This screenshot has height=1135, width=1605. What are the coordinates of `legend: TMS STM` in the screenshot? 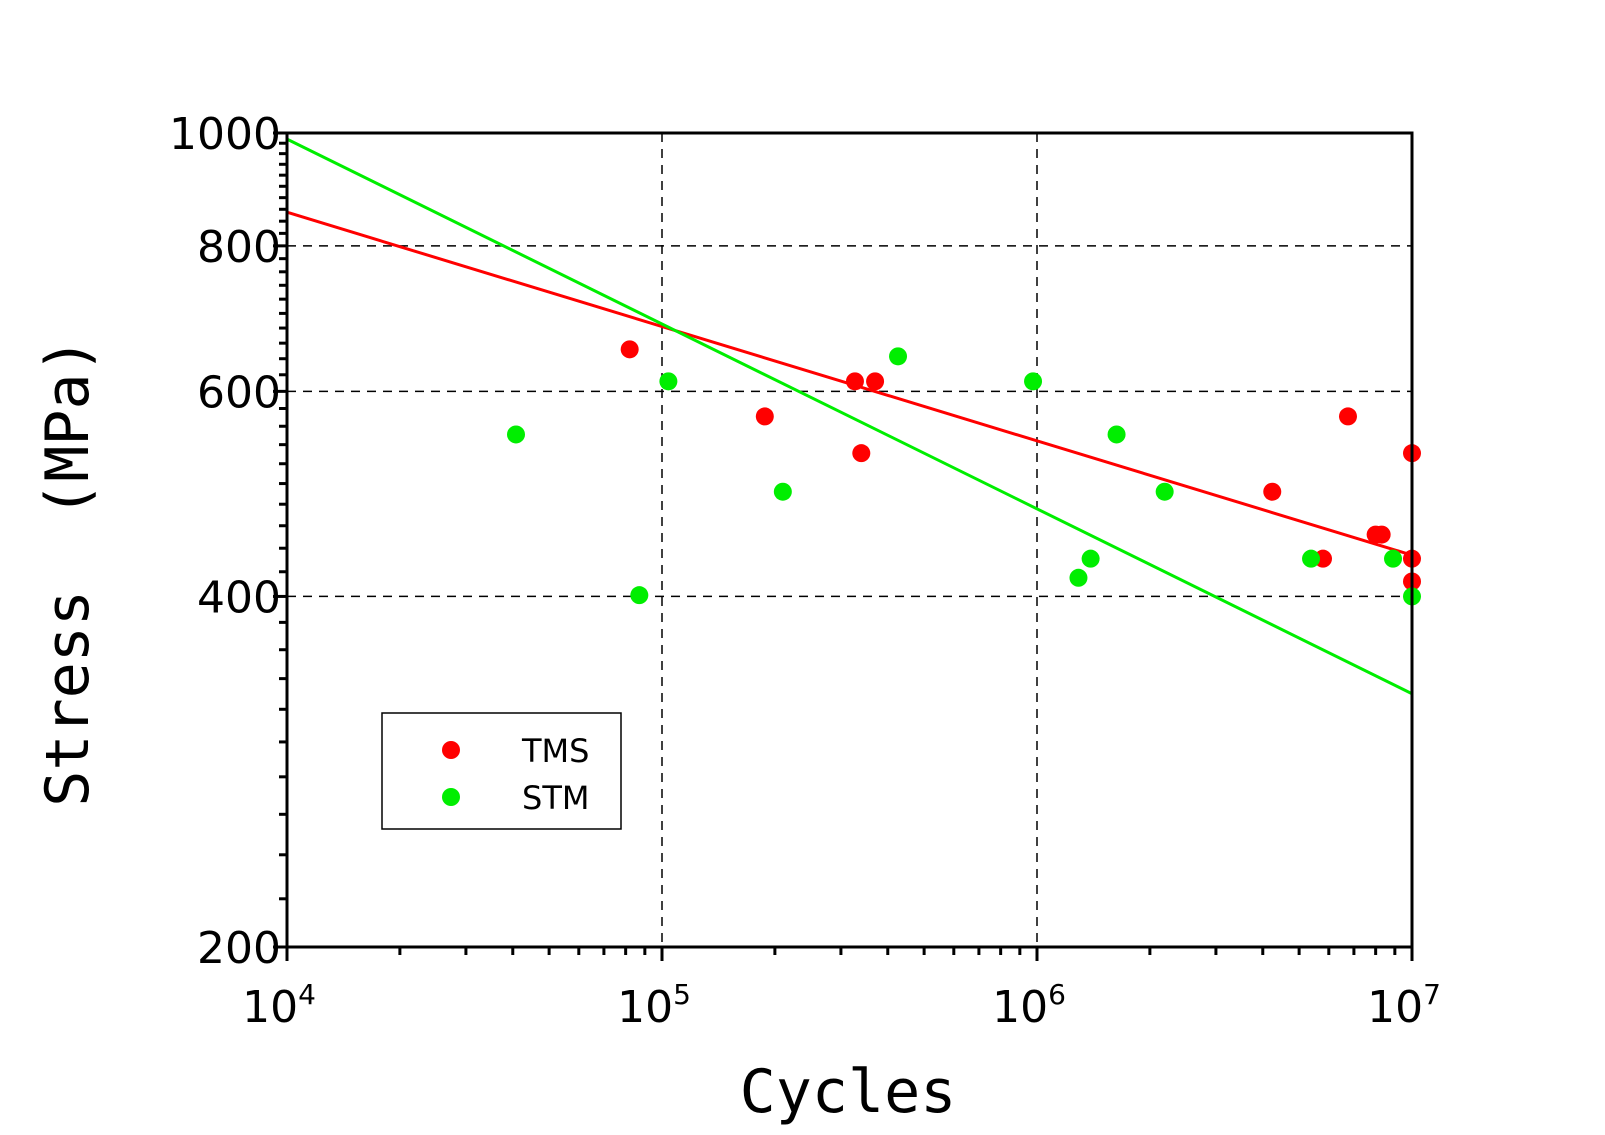 It's located at (501, 771).